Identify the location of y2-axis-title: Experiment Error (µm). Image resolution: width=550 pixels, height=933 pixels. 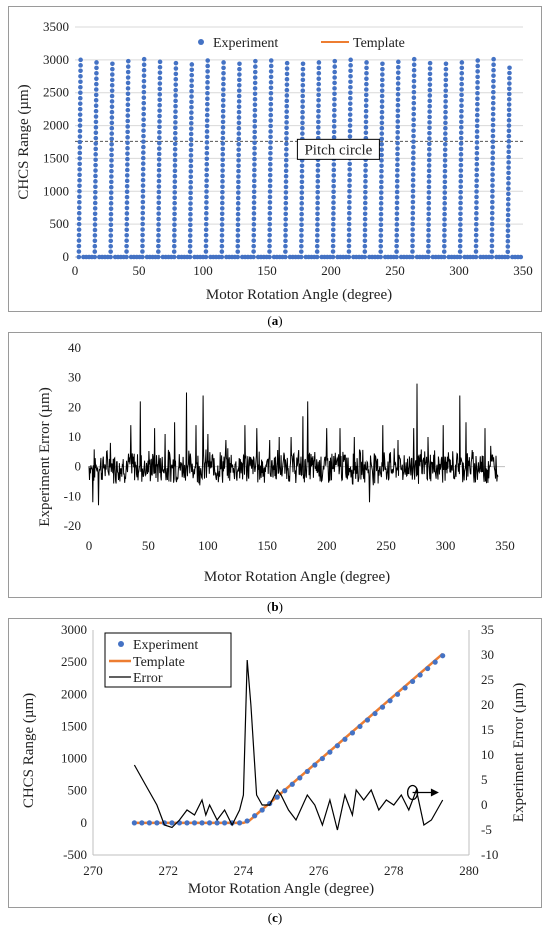
(519, 752).